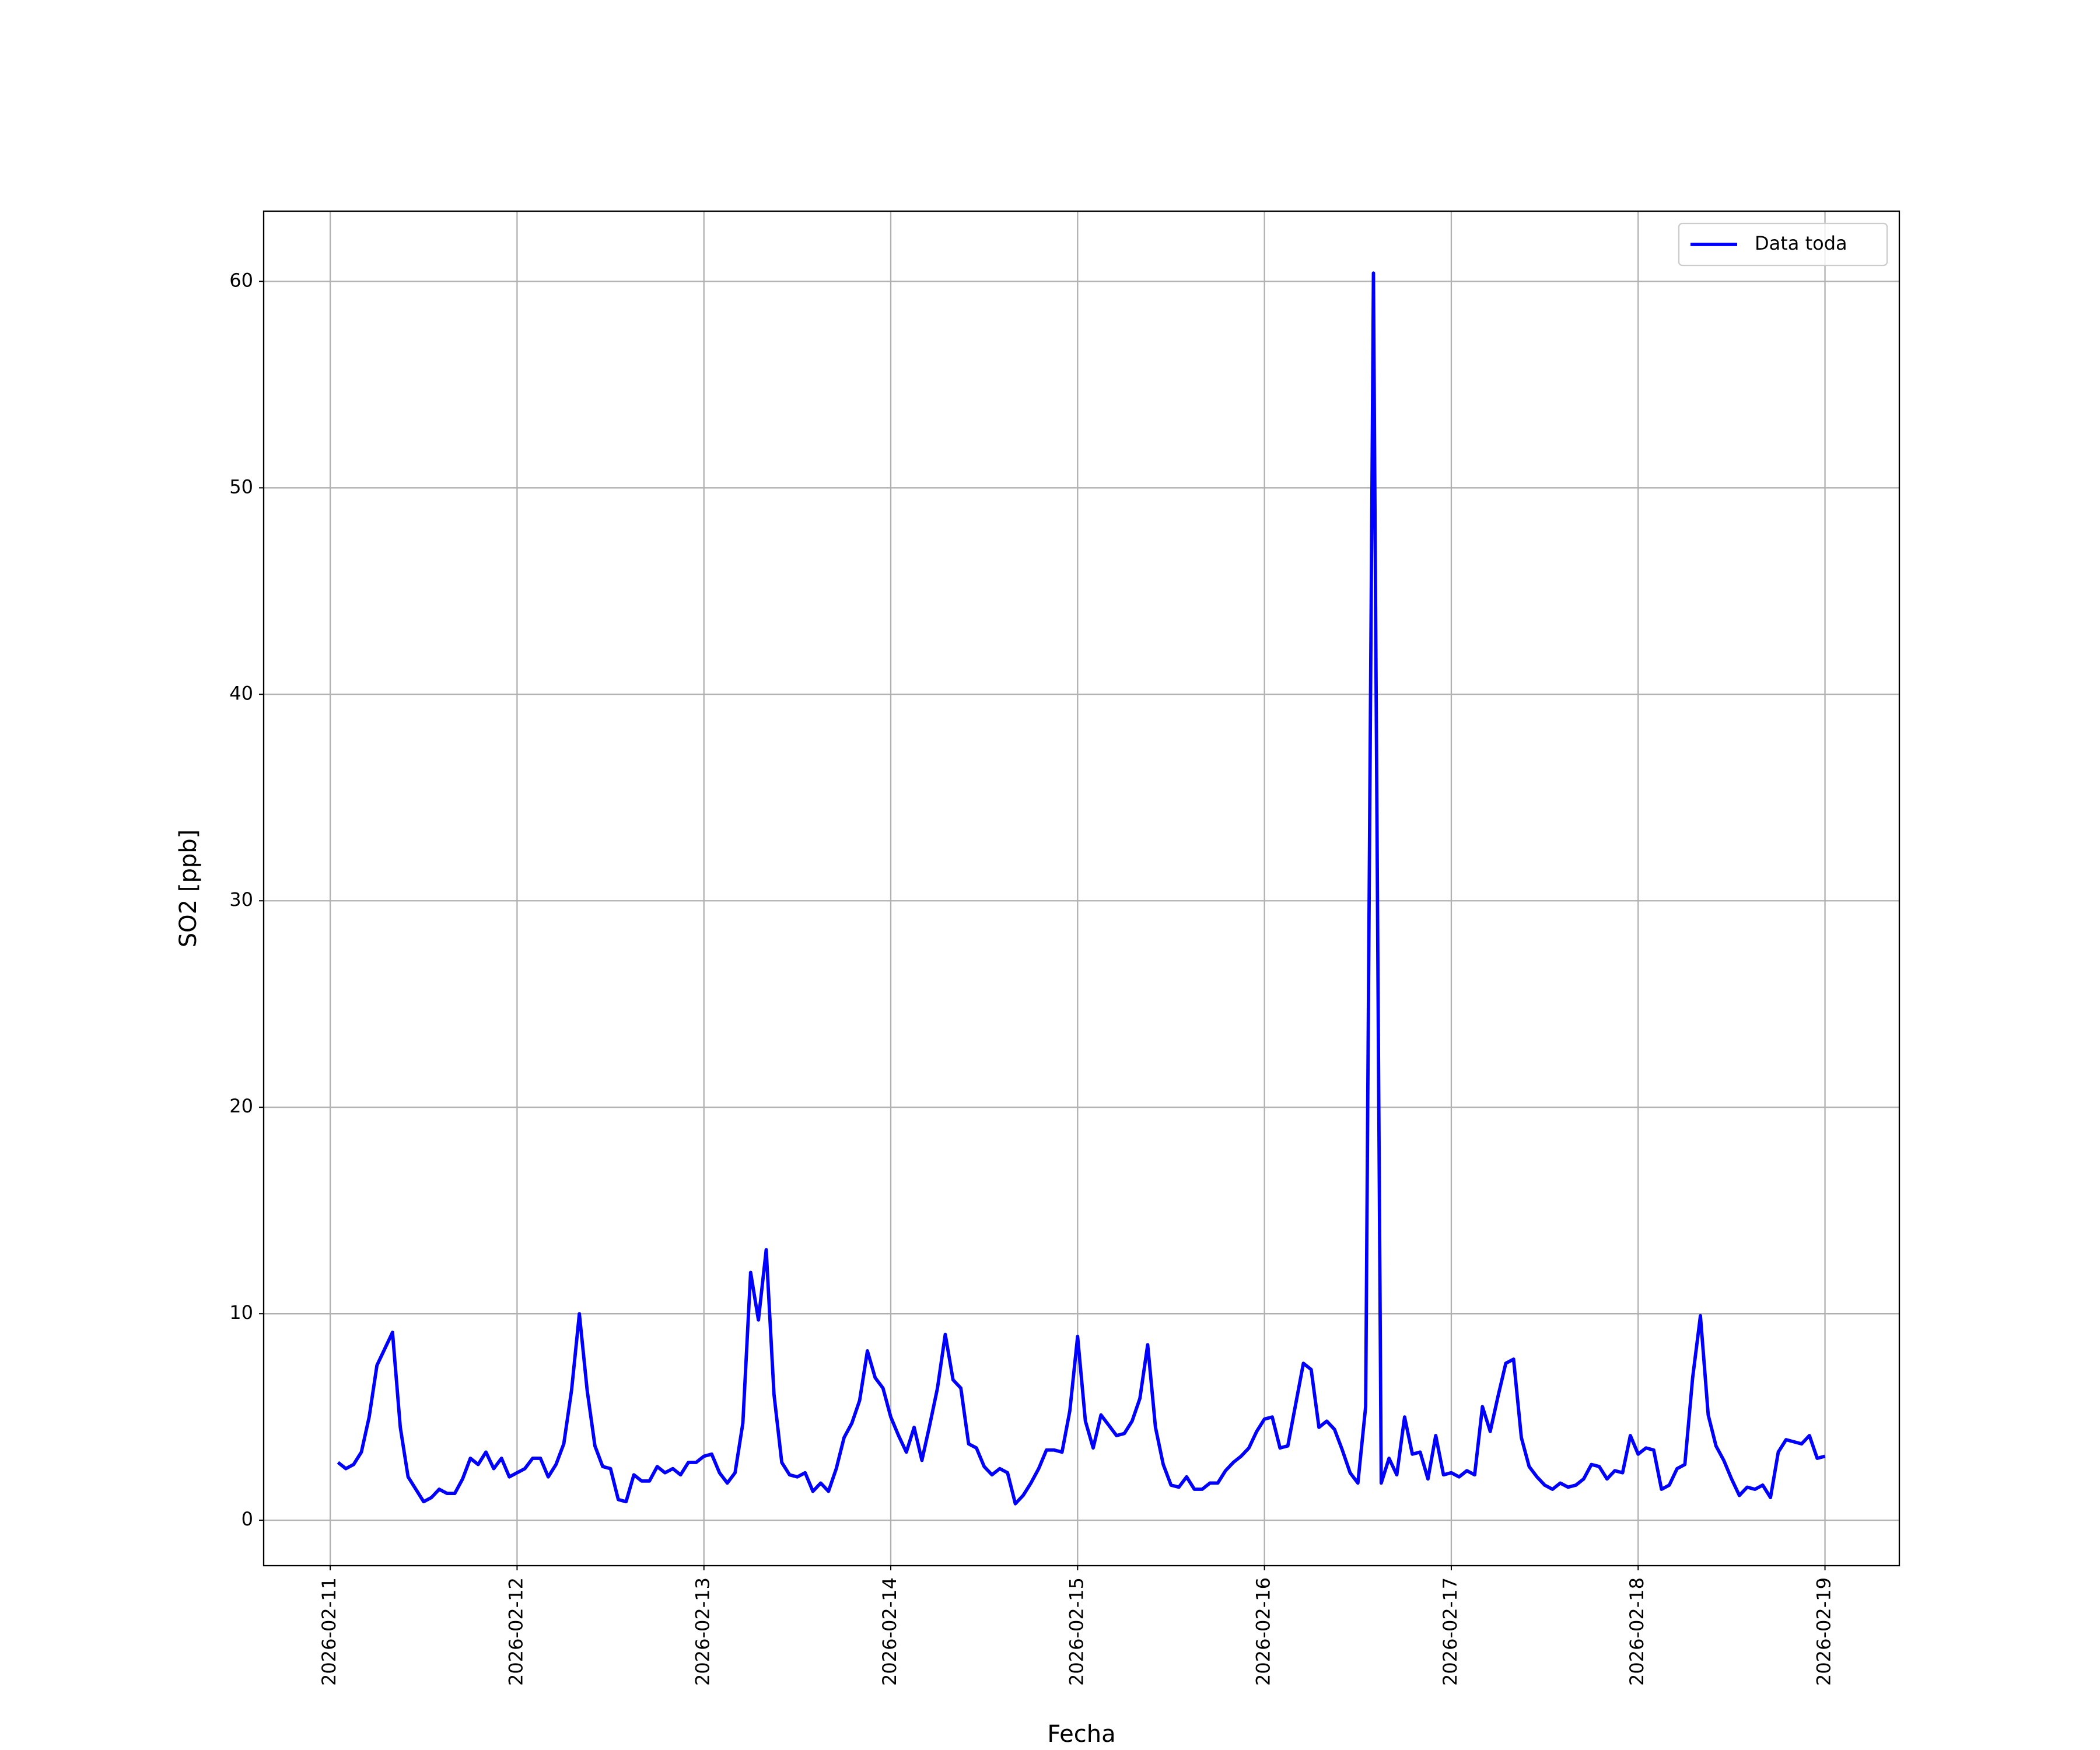 The width and height of the screenshot is (2100, 1750). I want to click on y-tick-label: 30, so click(241, 900).